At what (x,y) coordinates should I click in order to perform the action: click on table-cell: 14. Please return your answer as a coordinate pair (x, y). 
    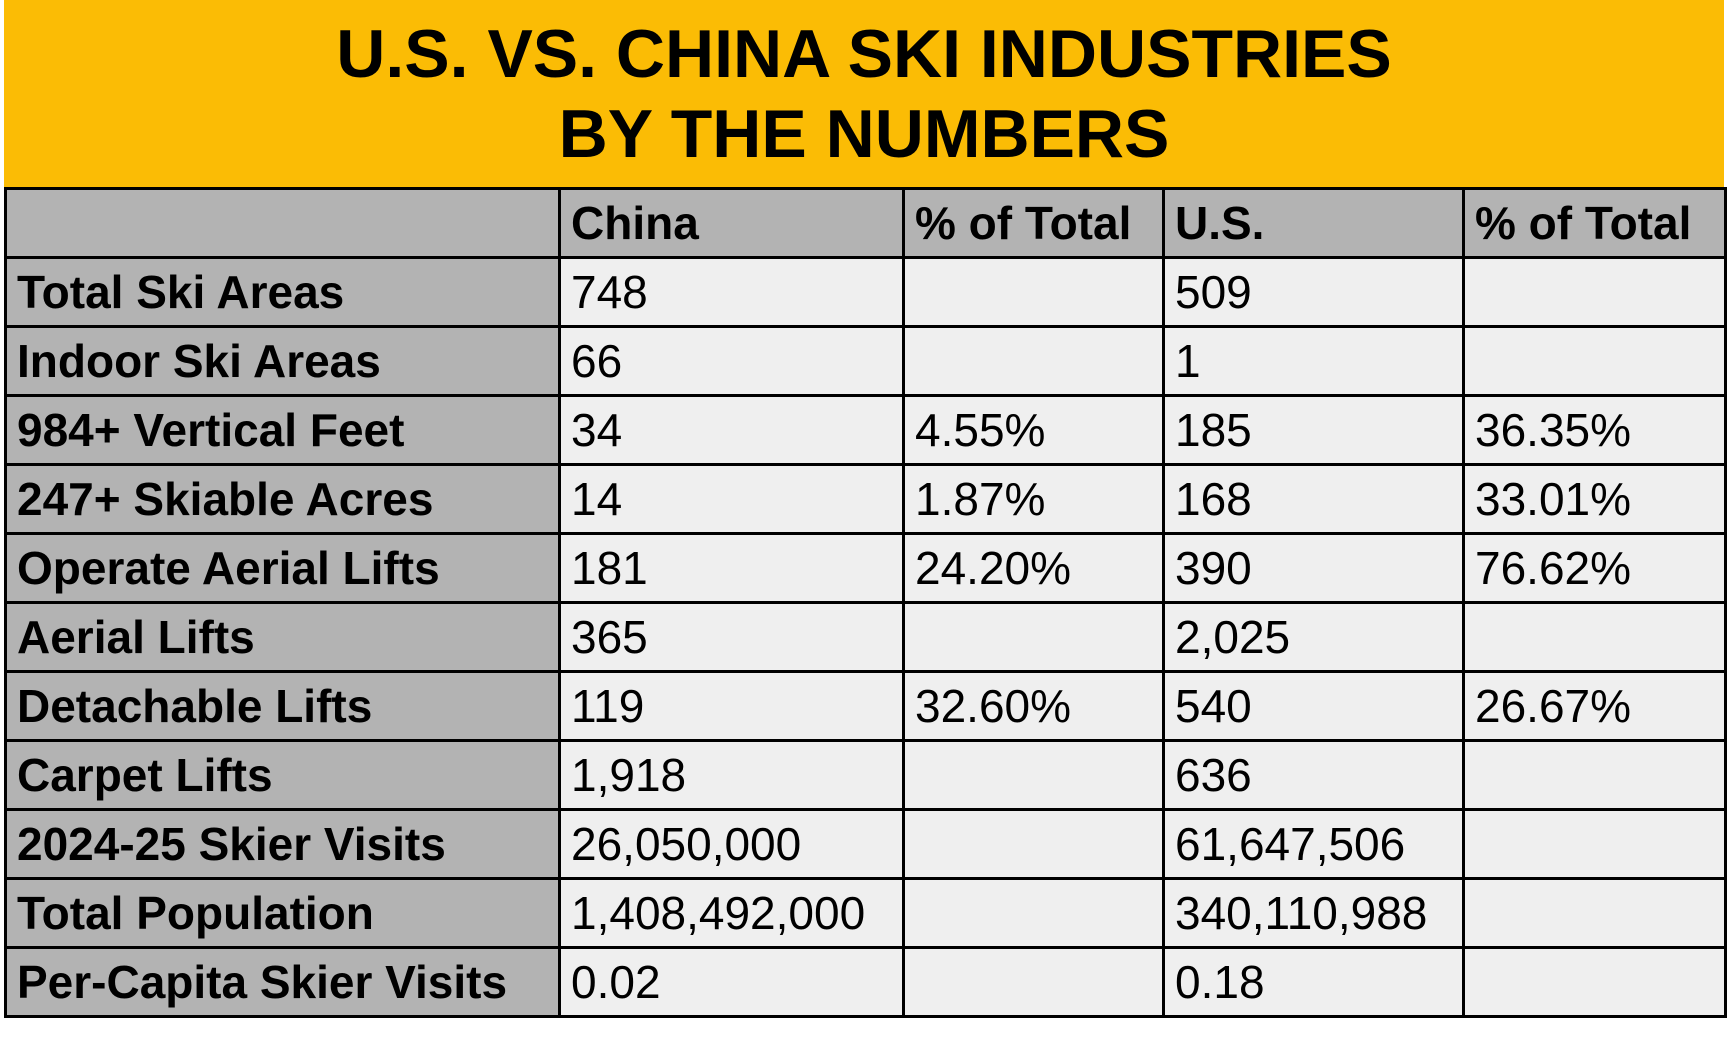
    Looking at the image, I should click on (731, 499).